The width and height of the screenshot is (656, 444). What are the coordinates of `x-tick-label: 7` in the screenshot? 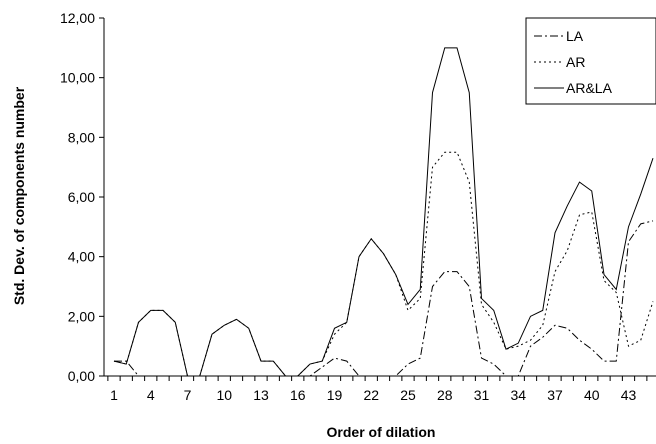 It's located at (188, 395).